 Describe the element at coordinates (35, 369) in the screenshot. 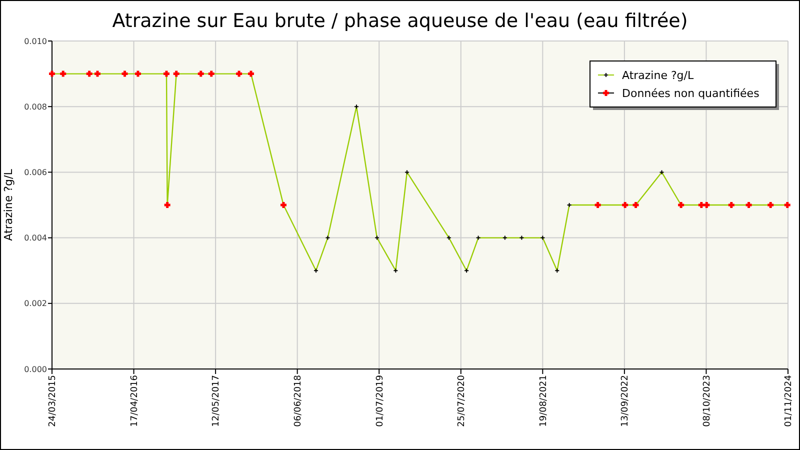

I see `y-tick-label: 0.000` at that location.